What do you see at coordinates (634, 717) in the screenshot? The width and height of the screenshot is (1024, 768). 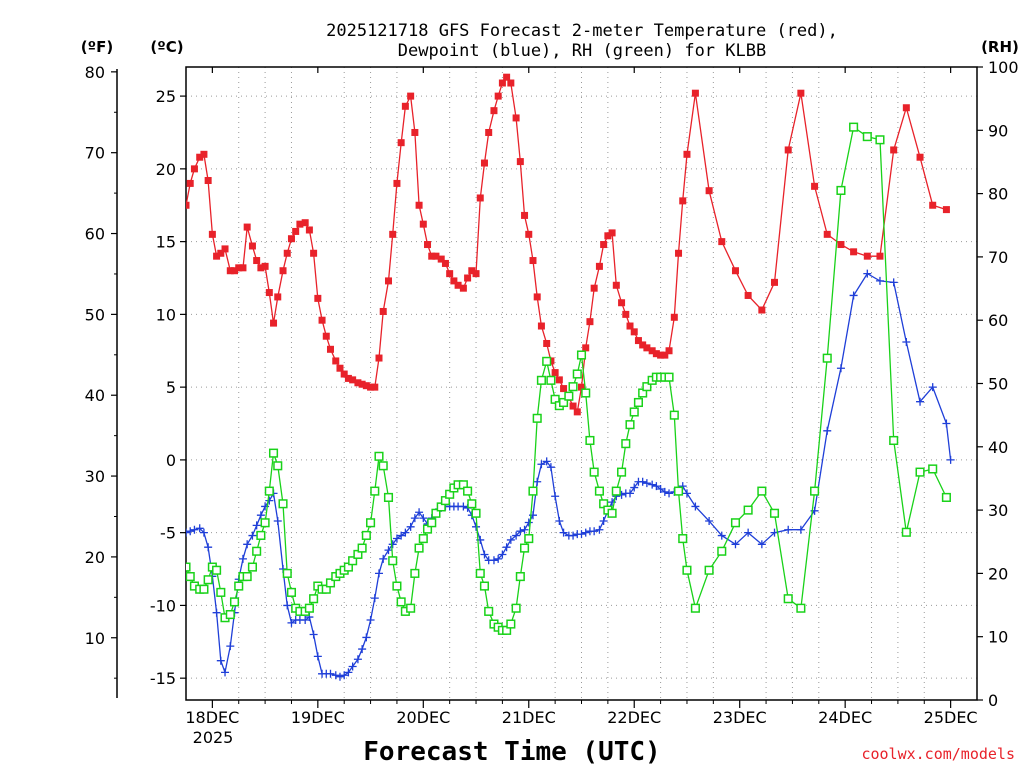 I see `x-axis-tick-label: 22DEC` at bounding box center [634, 717].